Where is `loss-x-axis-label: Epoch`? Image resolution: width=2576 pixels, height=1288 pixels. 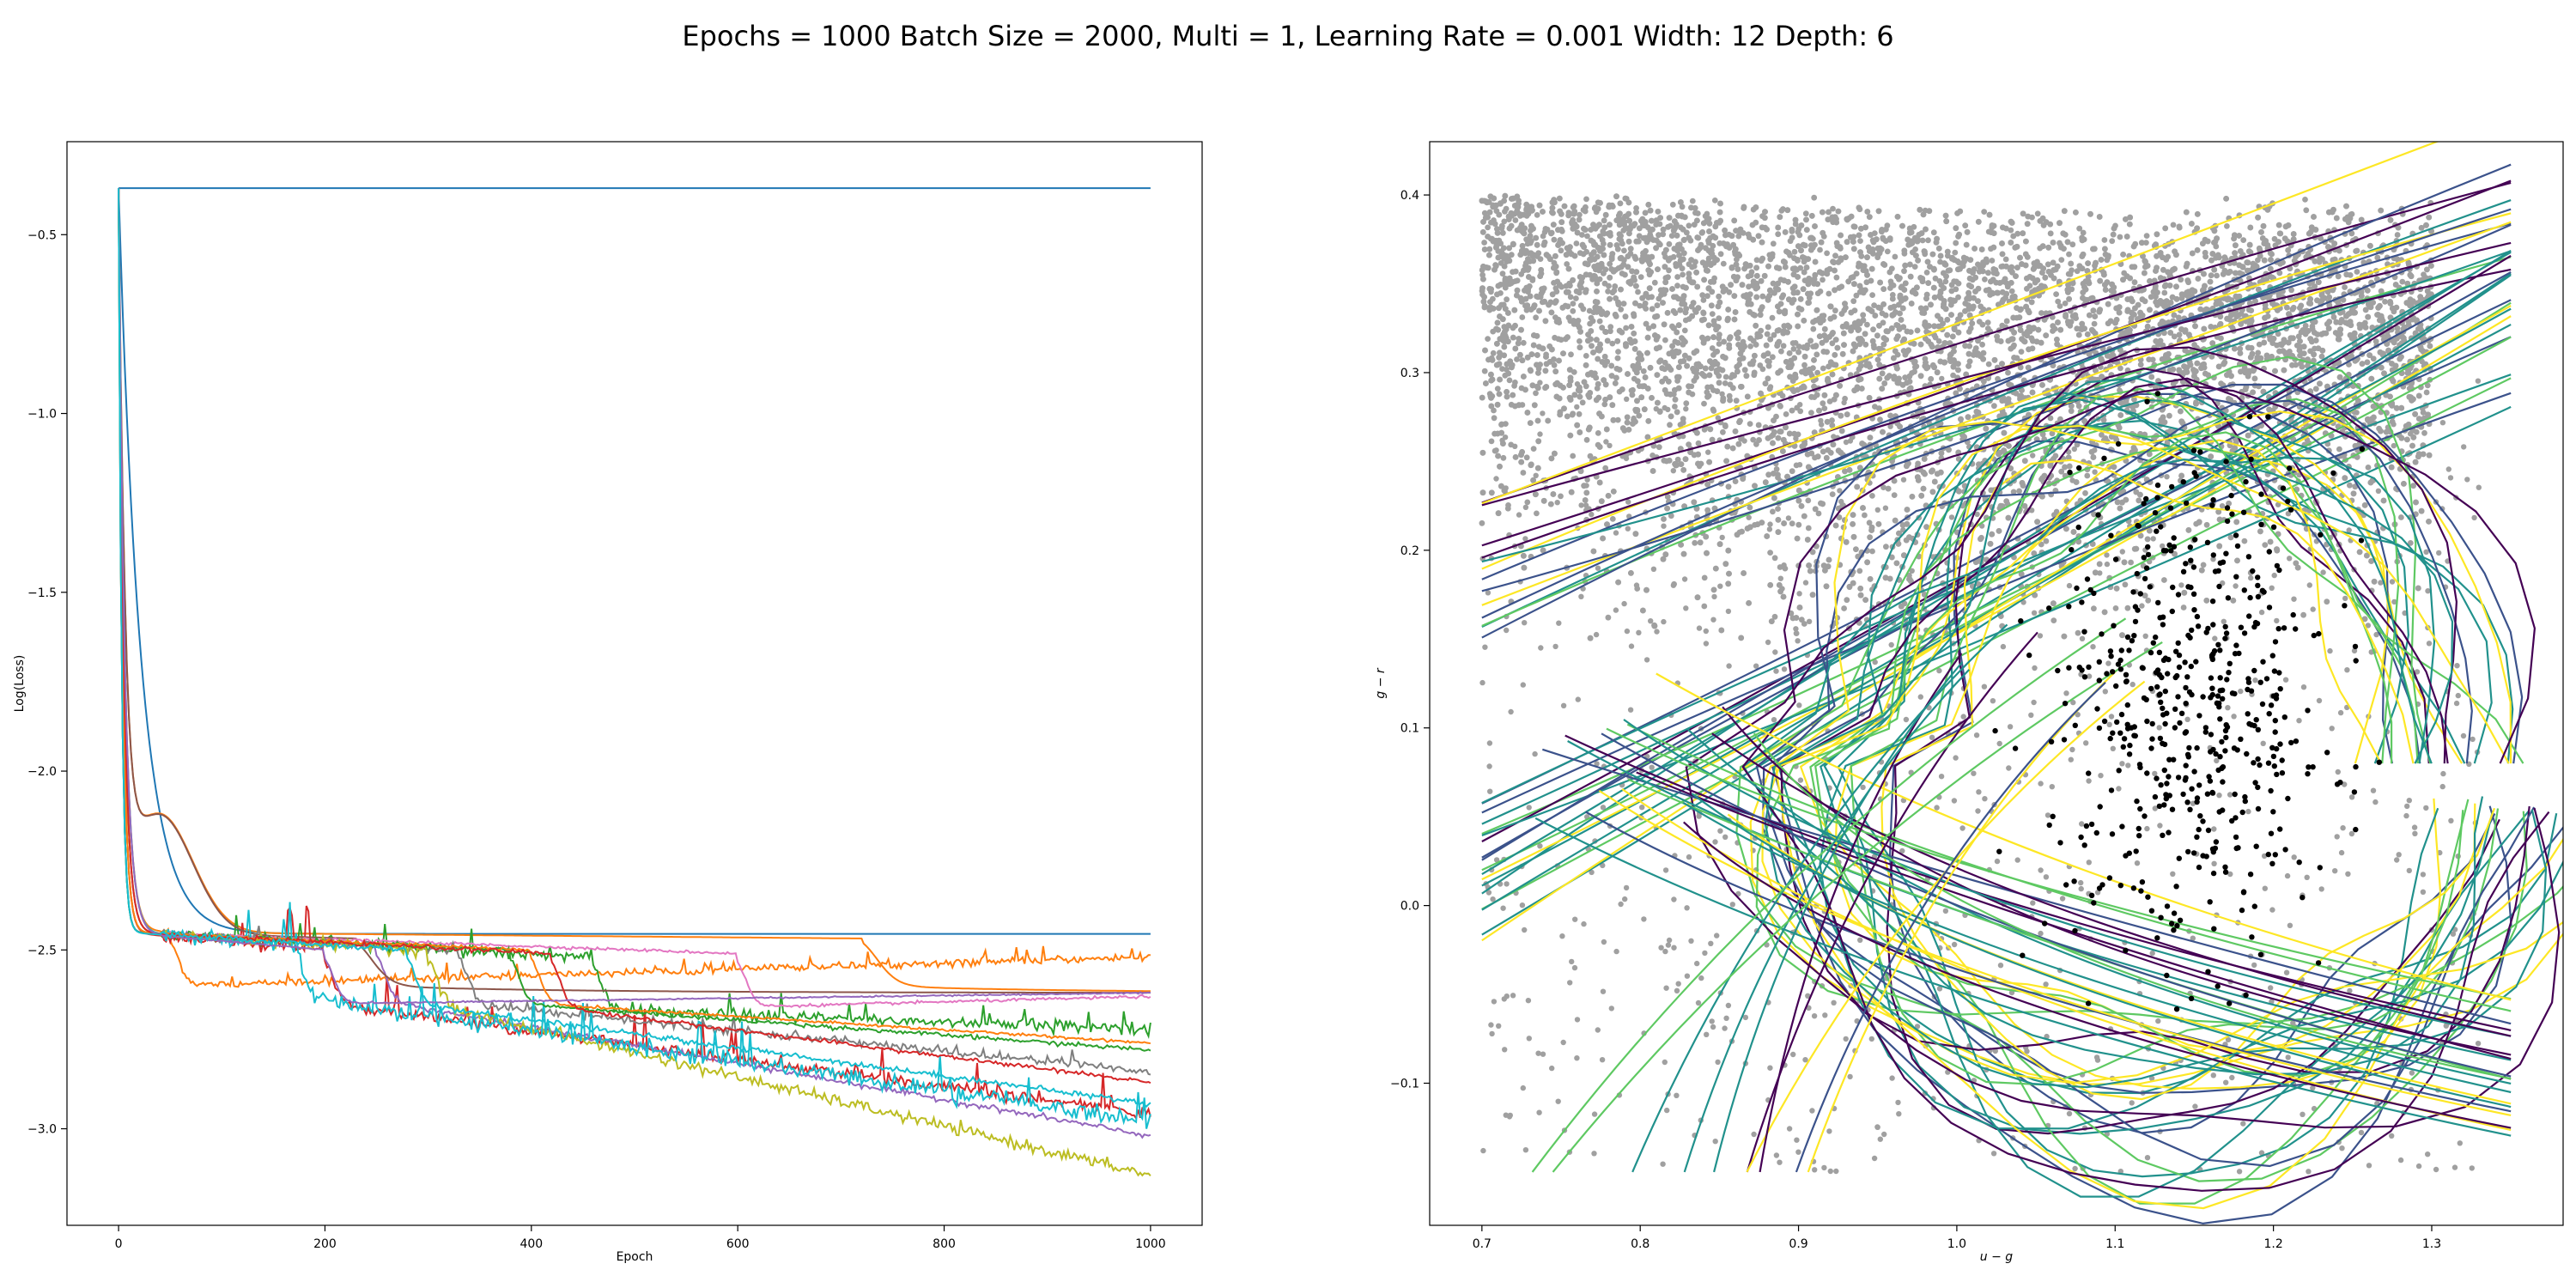 loss-x-axis-label: Epoch is located at coordinates (635, 1257).